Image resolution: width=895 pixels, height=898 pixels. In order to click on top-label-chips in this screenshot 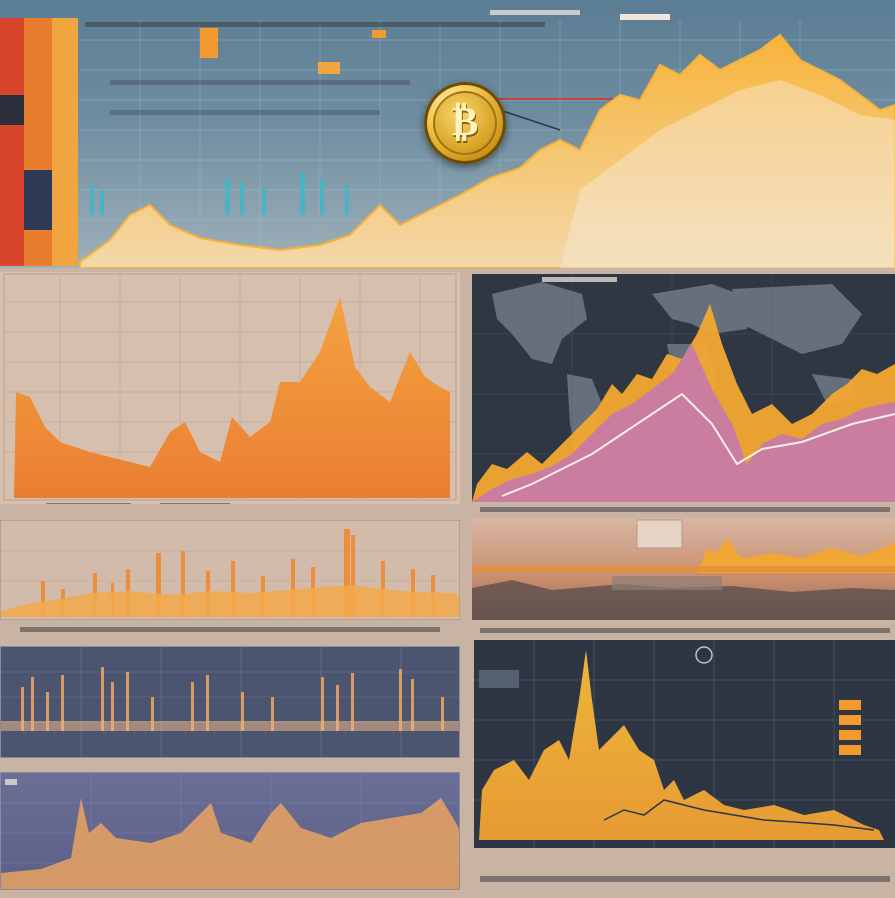, I will do `click(435, 44)`.